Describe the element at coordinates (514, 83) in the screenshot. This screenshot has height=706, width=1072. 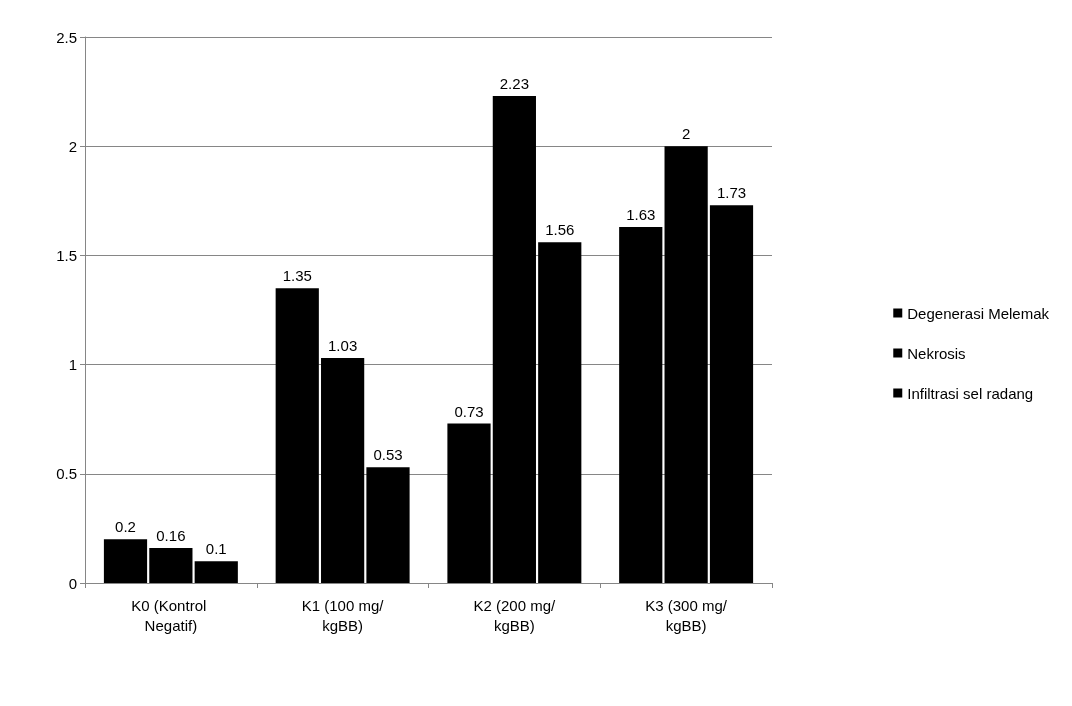
I see `data-label: 2.23` at that location.